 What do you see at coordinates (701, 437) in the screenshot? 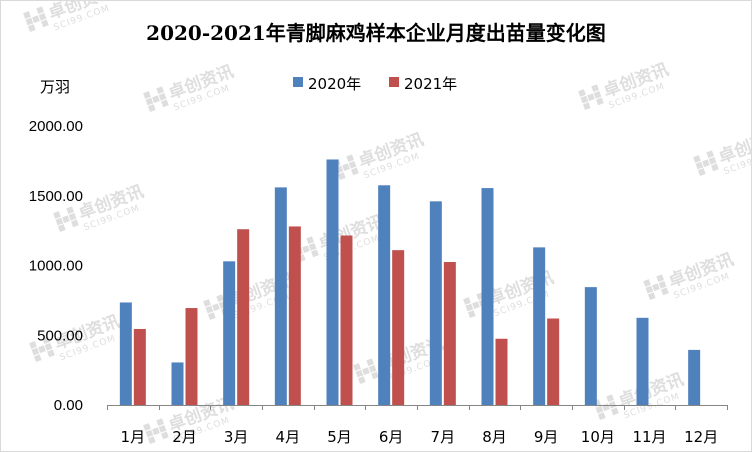
I see `x-tick-label: 12月` at bounding box center [701, 437].